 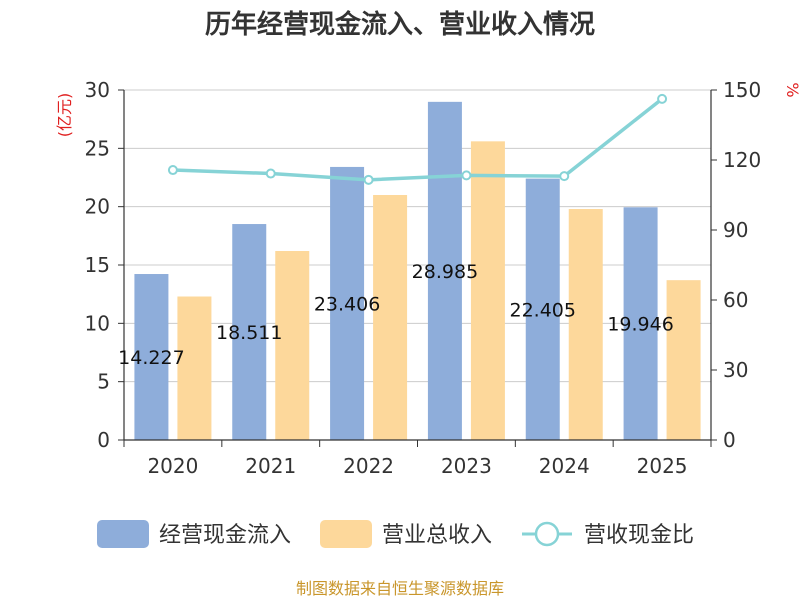 I want to click on data-label: 23.406, so click(x=347, y=304).